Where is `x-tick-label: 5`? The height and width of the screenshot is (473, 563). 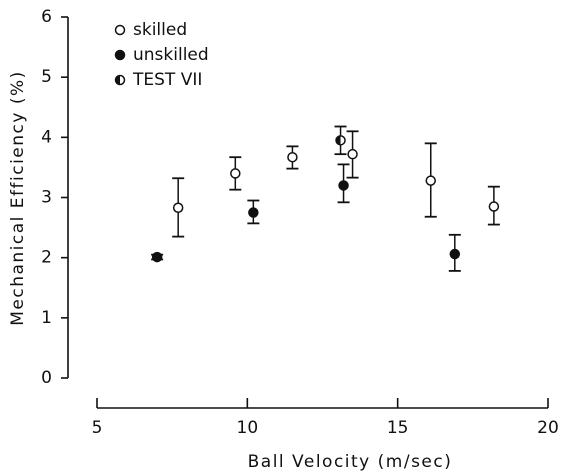 x-tick-label: 5 is located at coordinates (97, 428).